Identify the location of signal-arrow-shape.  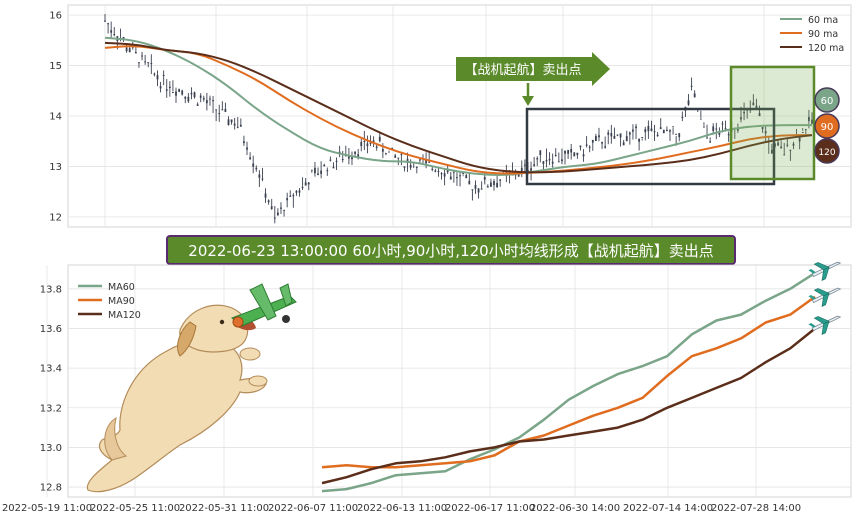
(533, 69).